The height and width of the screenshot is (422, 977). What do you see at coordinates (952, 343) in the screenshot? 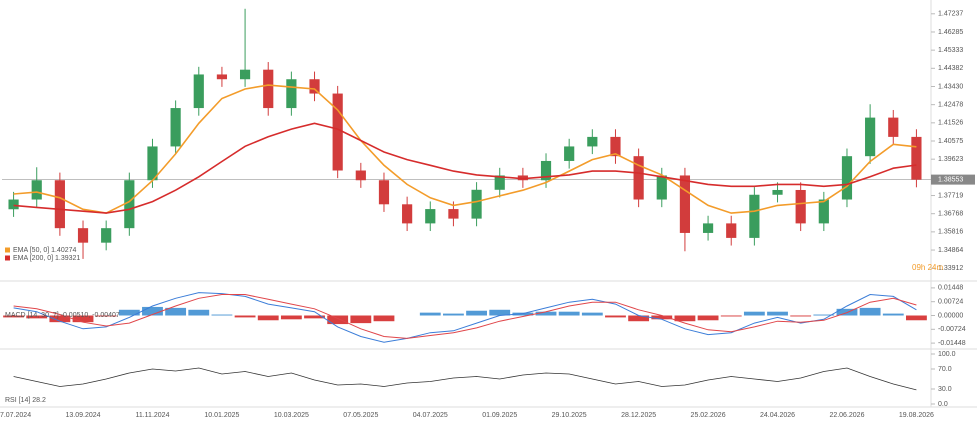
I see `y-tick-label: -0.01448` at bounding box center [952, 343].